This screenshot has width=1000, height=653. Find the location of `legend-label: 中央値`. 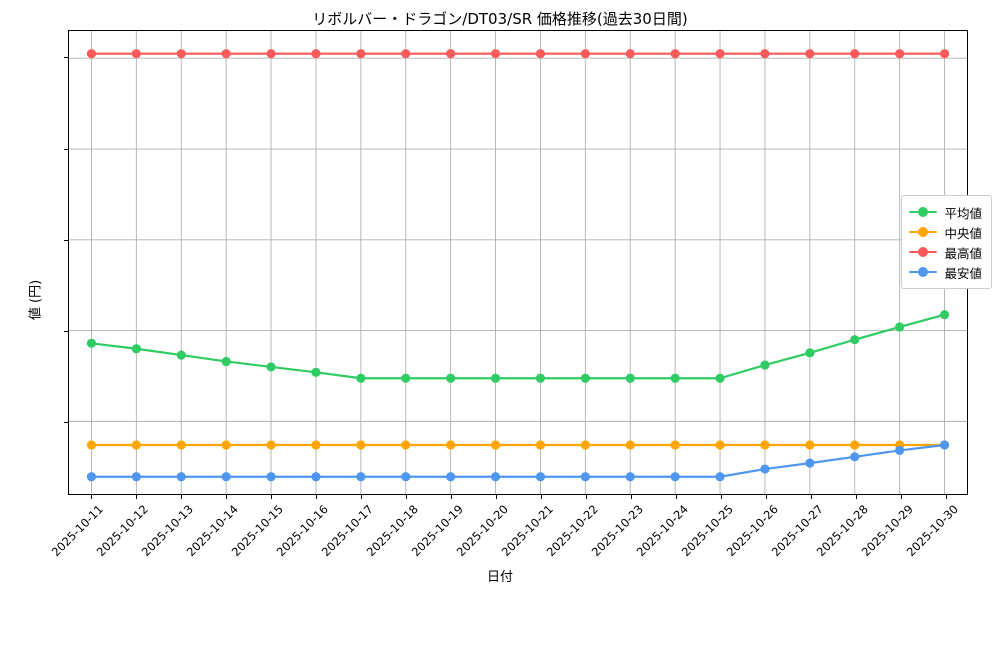

legend-label: 中央値 is located at coordinates (963, 233).